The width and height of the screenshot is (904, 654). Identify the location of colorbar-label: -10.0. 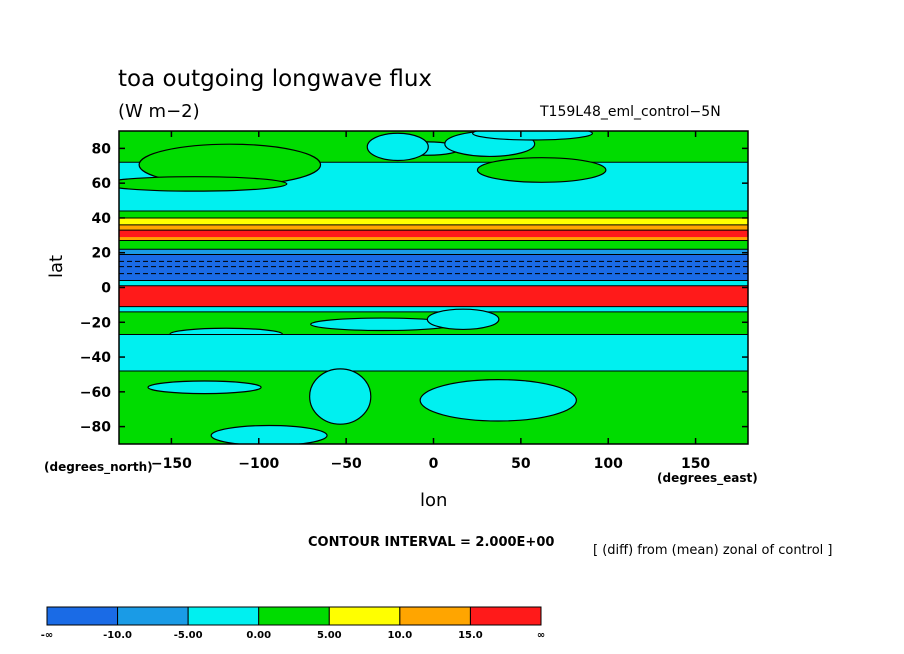
(117, 635).